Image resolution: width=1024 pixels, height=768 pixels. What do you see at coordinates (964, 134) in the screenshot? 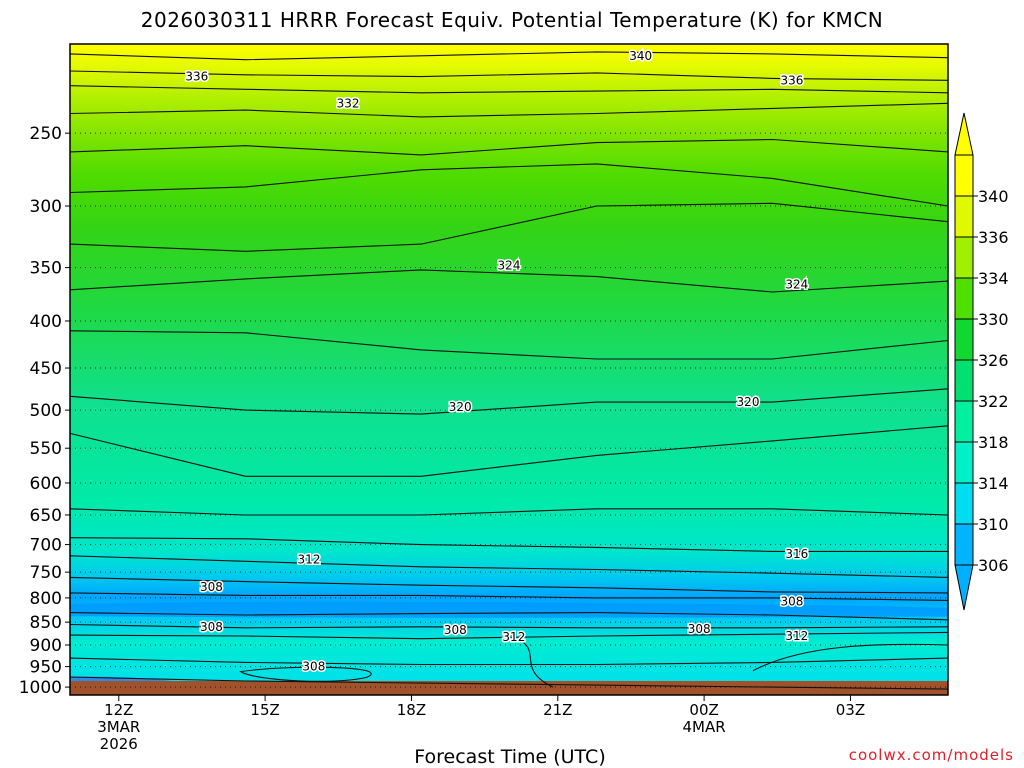
I see `colorbar-max-arrow` at bounding box center [964, 134].